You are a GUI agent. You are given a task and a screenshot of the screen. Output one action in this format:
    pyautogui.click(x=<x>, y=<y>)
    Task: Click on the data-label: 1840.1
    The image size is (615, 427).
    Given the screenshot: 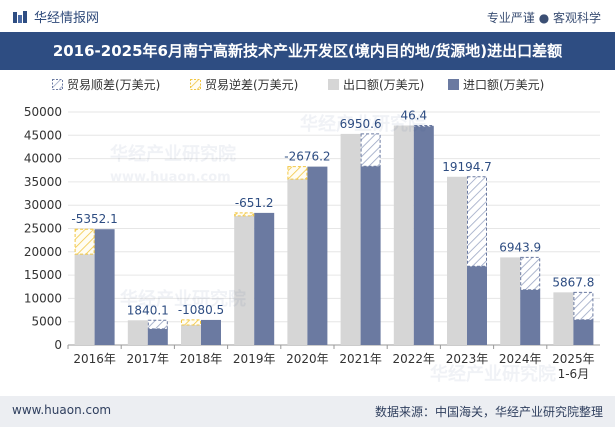 What is the action you would take?
    pyautogui.click(x=148, y=310)
    